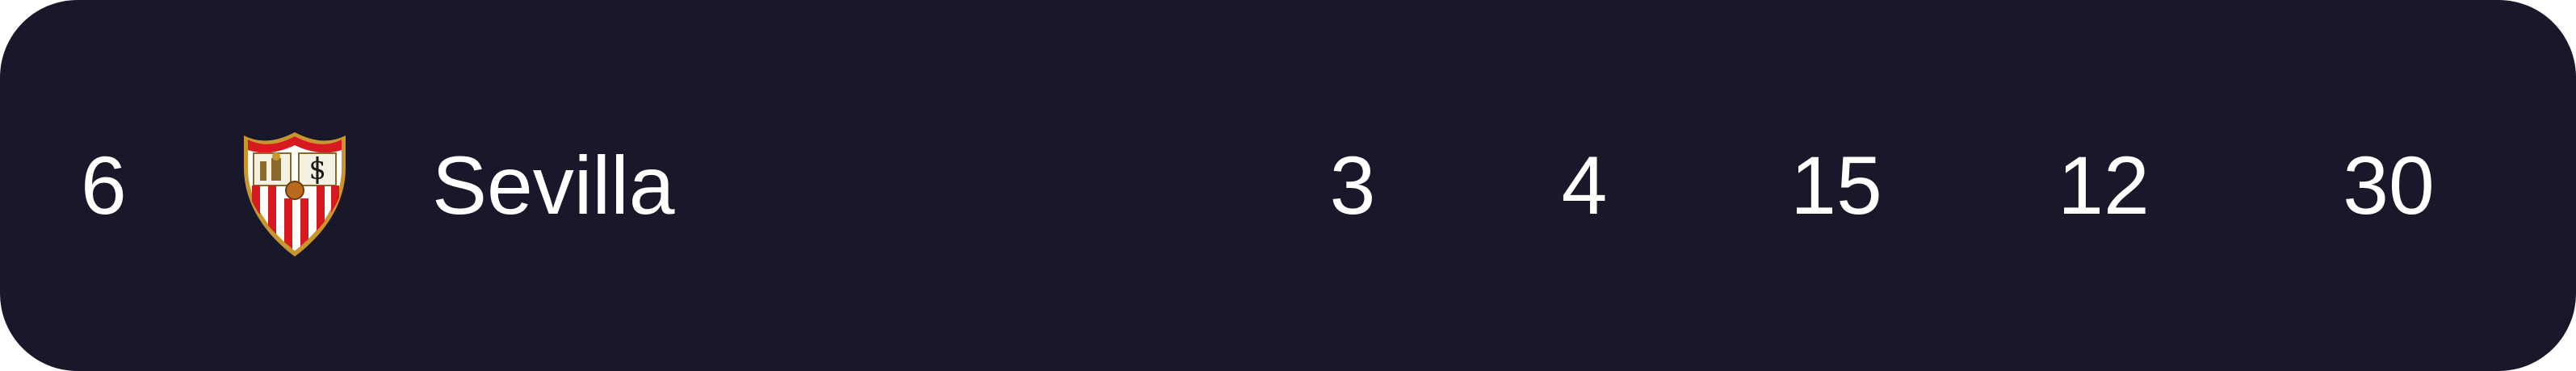  Describe the element at coordinates (553, 185) in the screenshot. I see `team-name: Sevilla` at that location.